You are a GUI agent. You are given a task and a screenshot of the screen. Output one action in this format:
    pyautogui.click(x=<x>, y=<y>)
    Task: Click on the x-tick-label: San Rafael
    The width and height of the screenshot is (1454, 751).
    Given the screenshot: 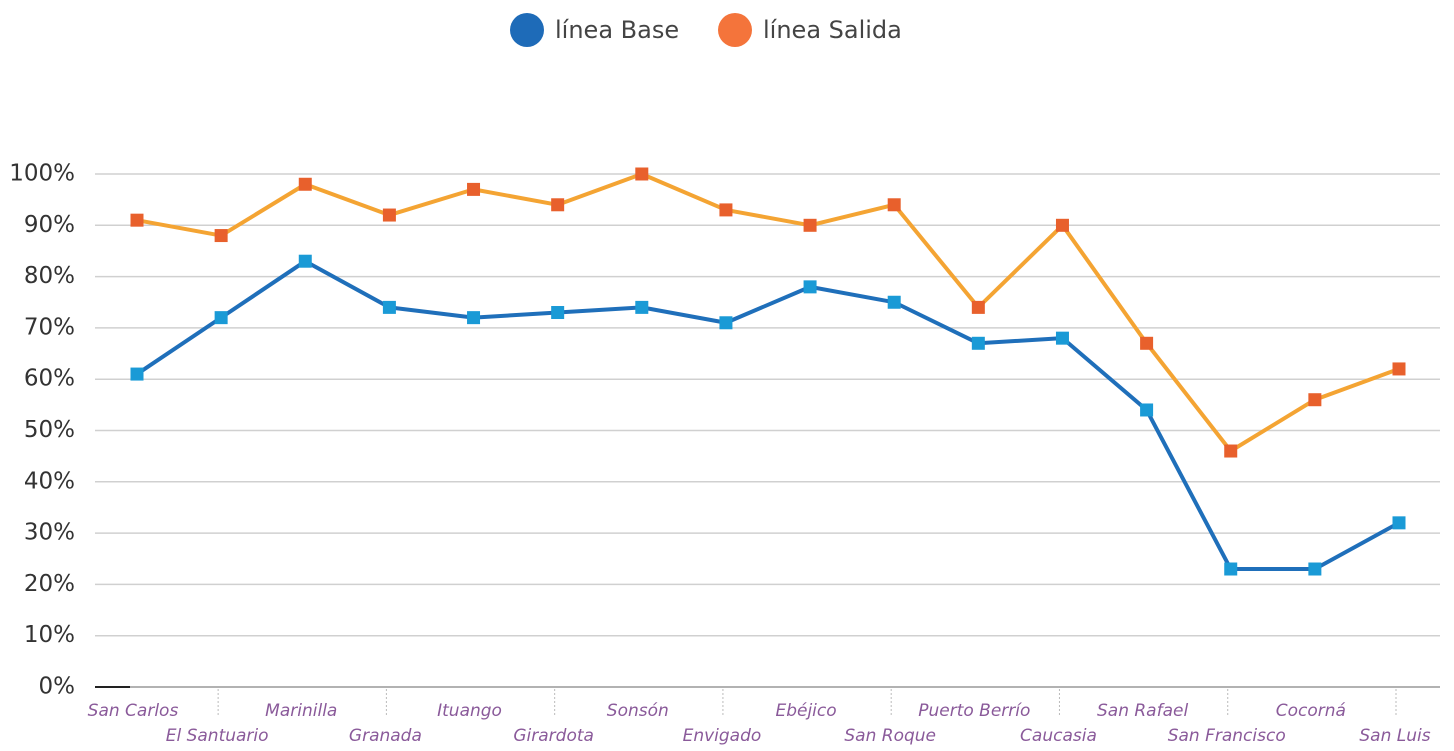 What is the action you would take?
    pyautogui.click(x=1142, y=711)
    